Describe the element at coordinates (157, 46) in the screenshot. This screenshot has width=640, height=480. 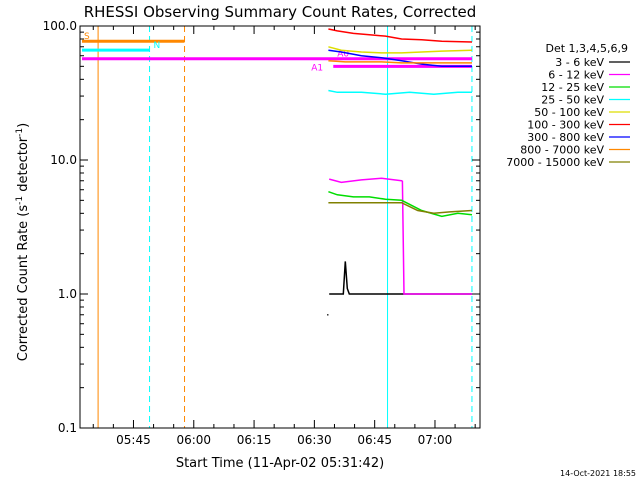
I see `flag-label: N` at that location.